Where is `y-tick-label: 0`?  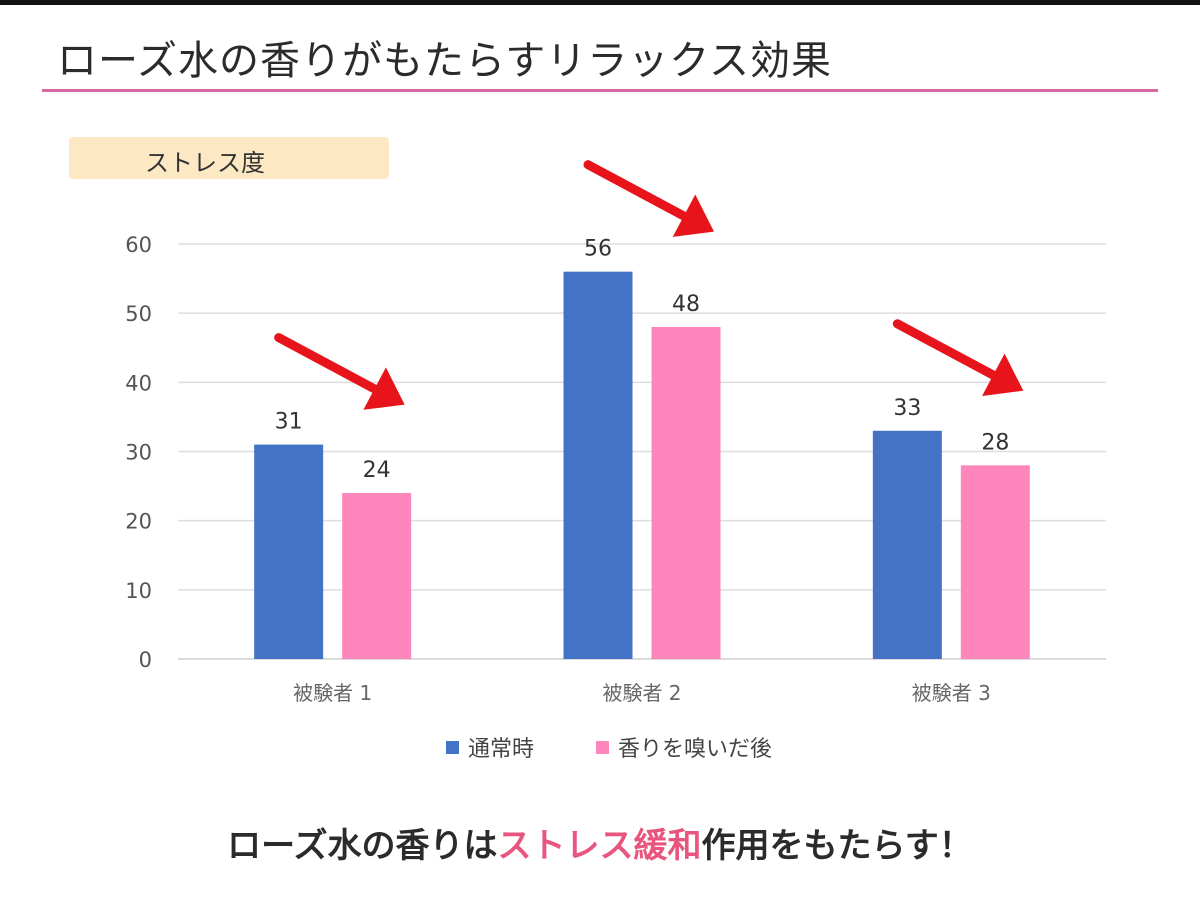 y-tick-label: 0 is located at coordinates (145, 660).